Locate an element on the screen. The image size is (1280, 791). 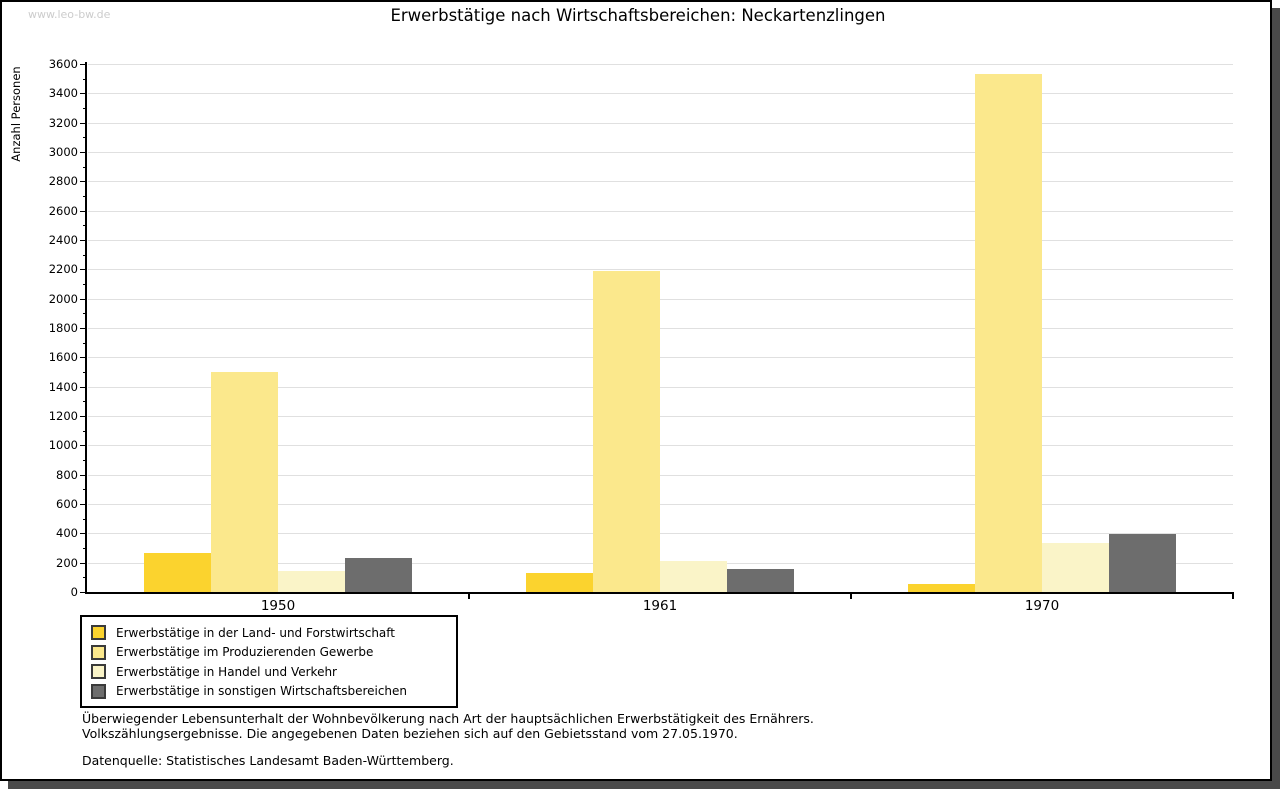
y-axis-line is located at coordinates (86, 328).